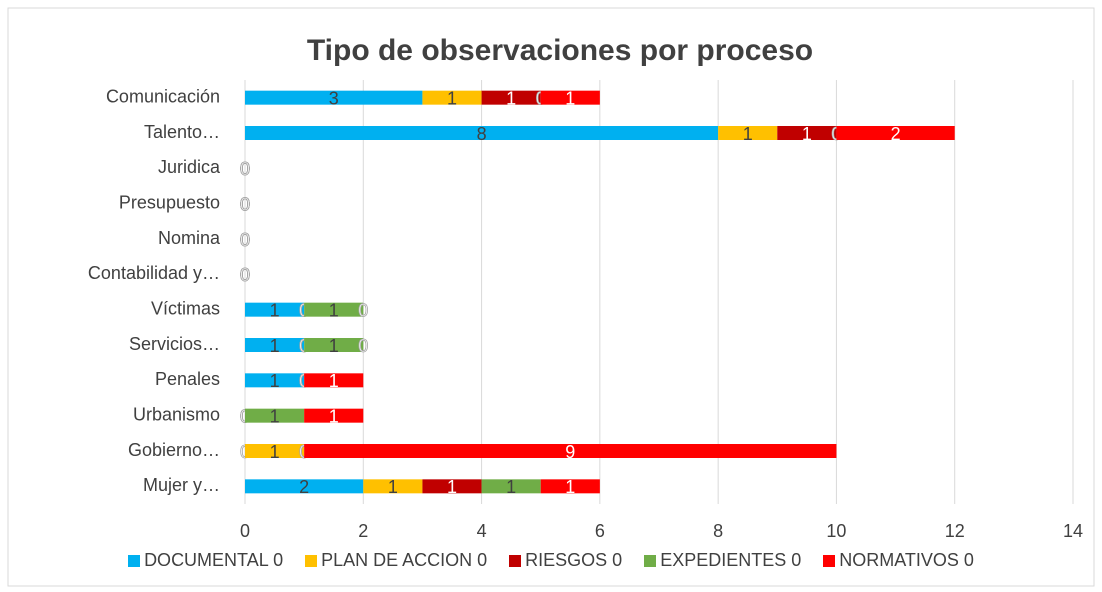 The width and height of the screenshot is (1102, 592). I want to click on legend-item: EXPEDIENTES 0, so click(722, 560).